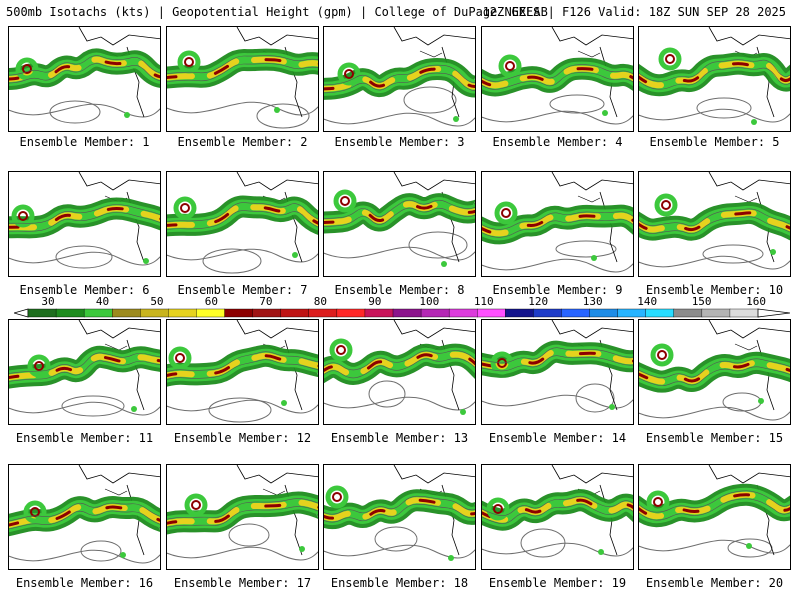 This screenshot has width=800, height=600. I want to click on ensemble-member-label: Ensemble Member: 12, so click(242, 438).